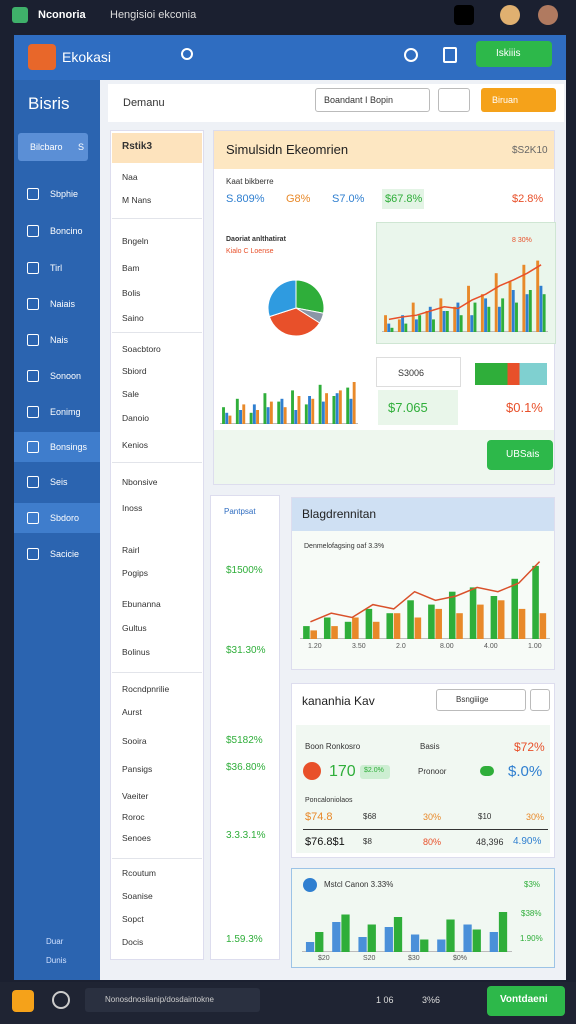 This screenshot has height=1024, width=576. Describe the element at coordinates (56, 960) in the screenshot. I see `sidebar-footer: Dunis` at that location.